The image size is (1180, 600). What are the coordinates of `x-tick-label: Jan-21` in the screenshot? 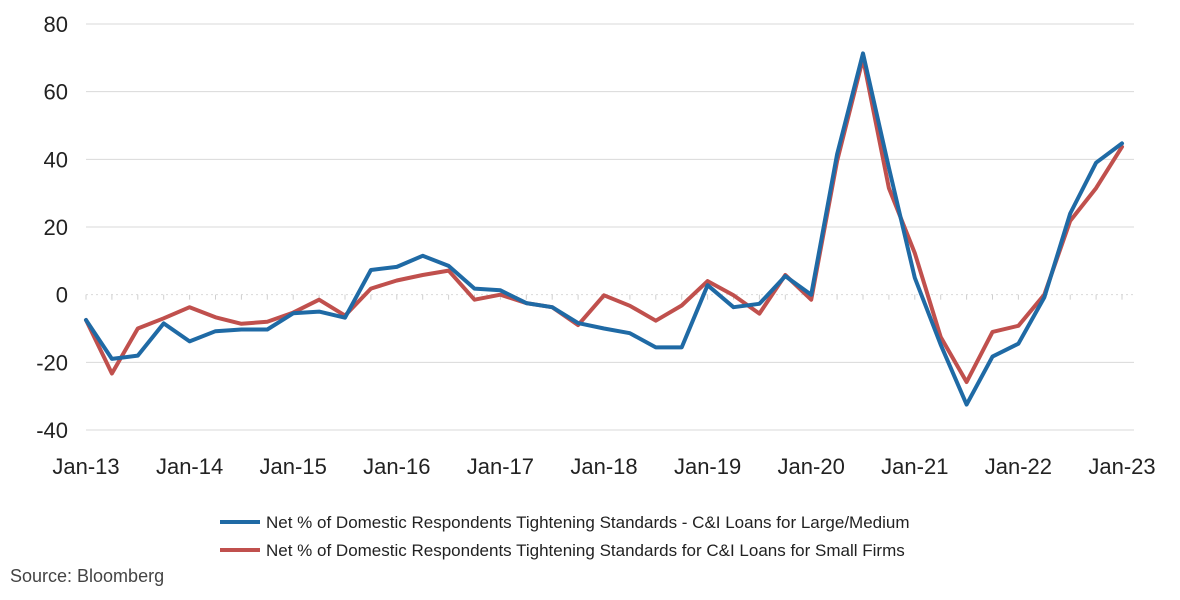 It's located at (914, 466).